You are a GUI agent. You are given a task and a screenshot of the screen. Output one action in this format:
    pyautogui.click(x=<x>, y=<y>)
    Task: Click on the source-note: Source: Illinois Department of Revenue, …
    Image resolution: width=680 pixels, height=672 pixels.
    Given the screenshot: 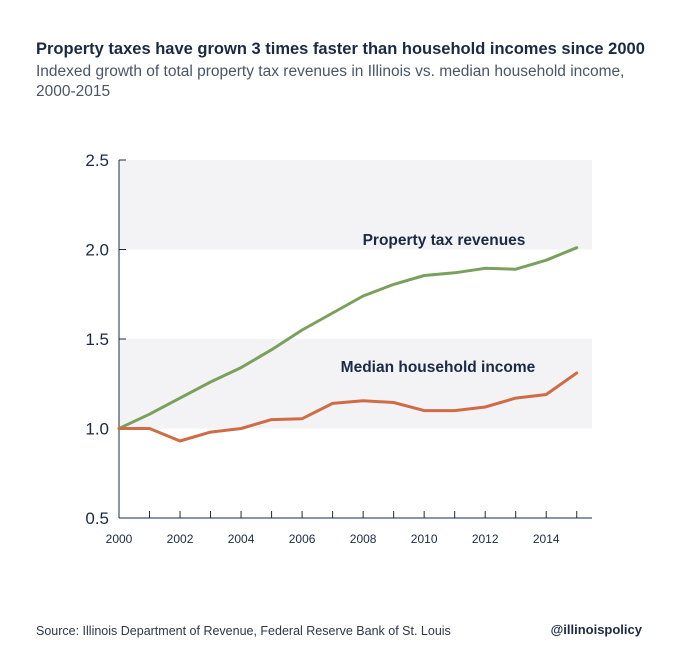 What is the action you would take?
    pyautogui.click(x=243, y=631)
    